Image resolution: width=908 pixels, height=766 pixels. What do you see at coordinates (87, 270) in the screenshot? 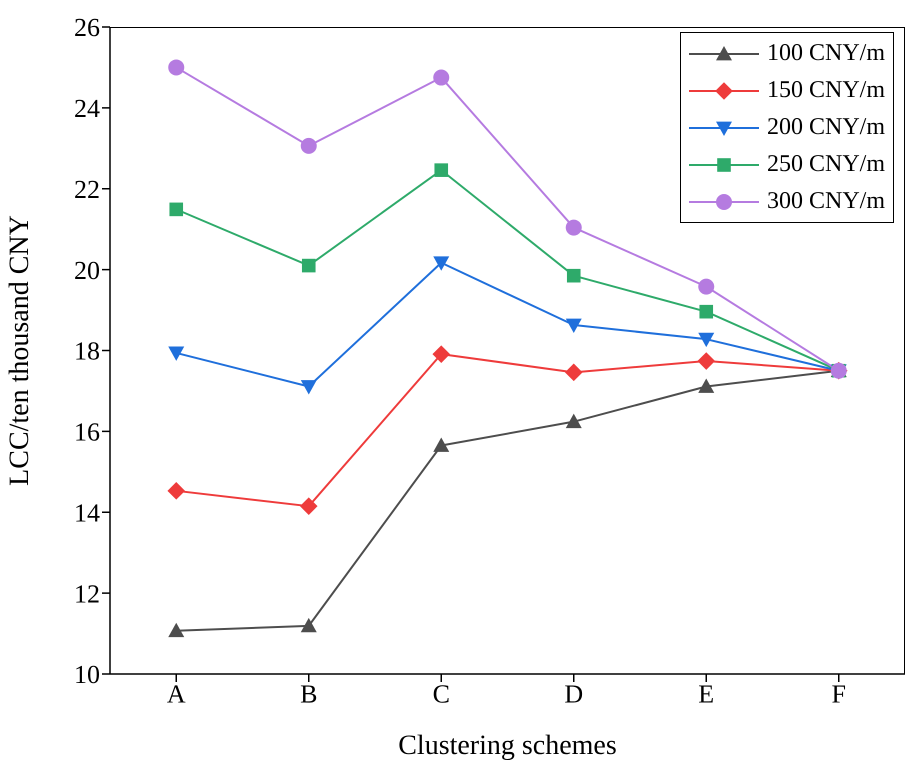
I see `y-tick-label: 20` at bounding box center [87, 270].